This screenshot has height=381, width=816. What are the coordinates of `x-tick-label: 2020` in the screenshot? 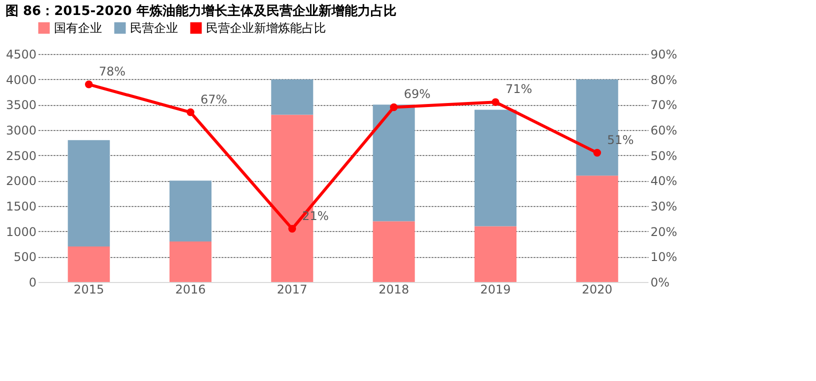 It's located at (597, 289).